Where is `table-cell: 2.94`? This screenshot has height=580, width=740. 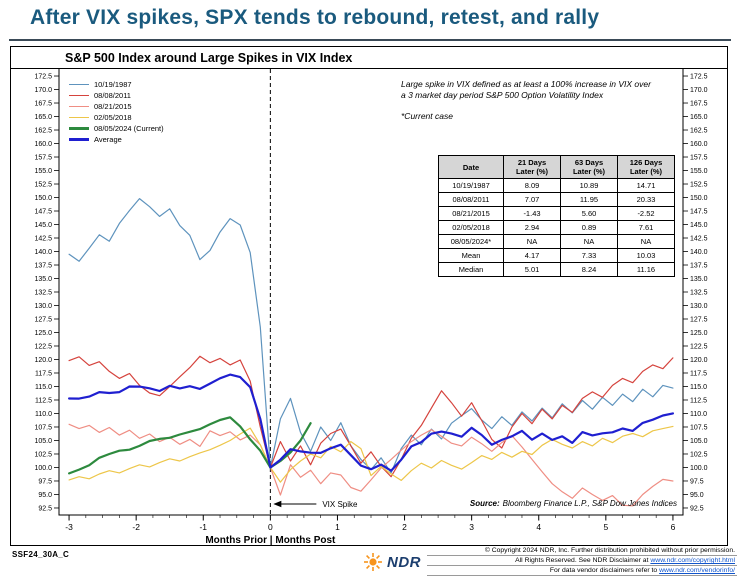
table-cell: 2.94 is located at coordinates (532, 227).